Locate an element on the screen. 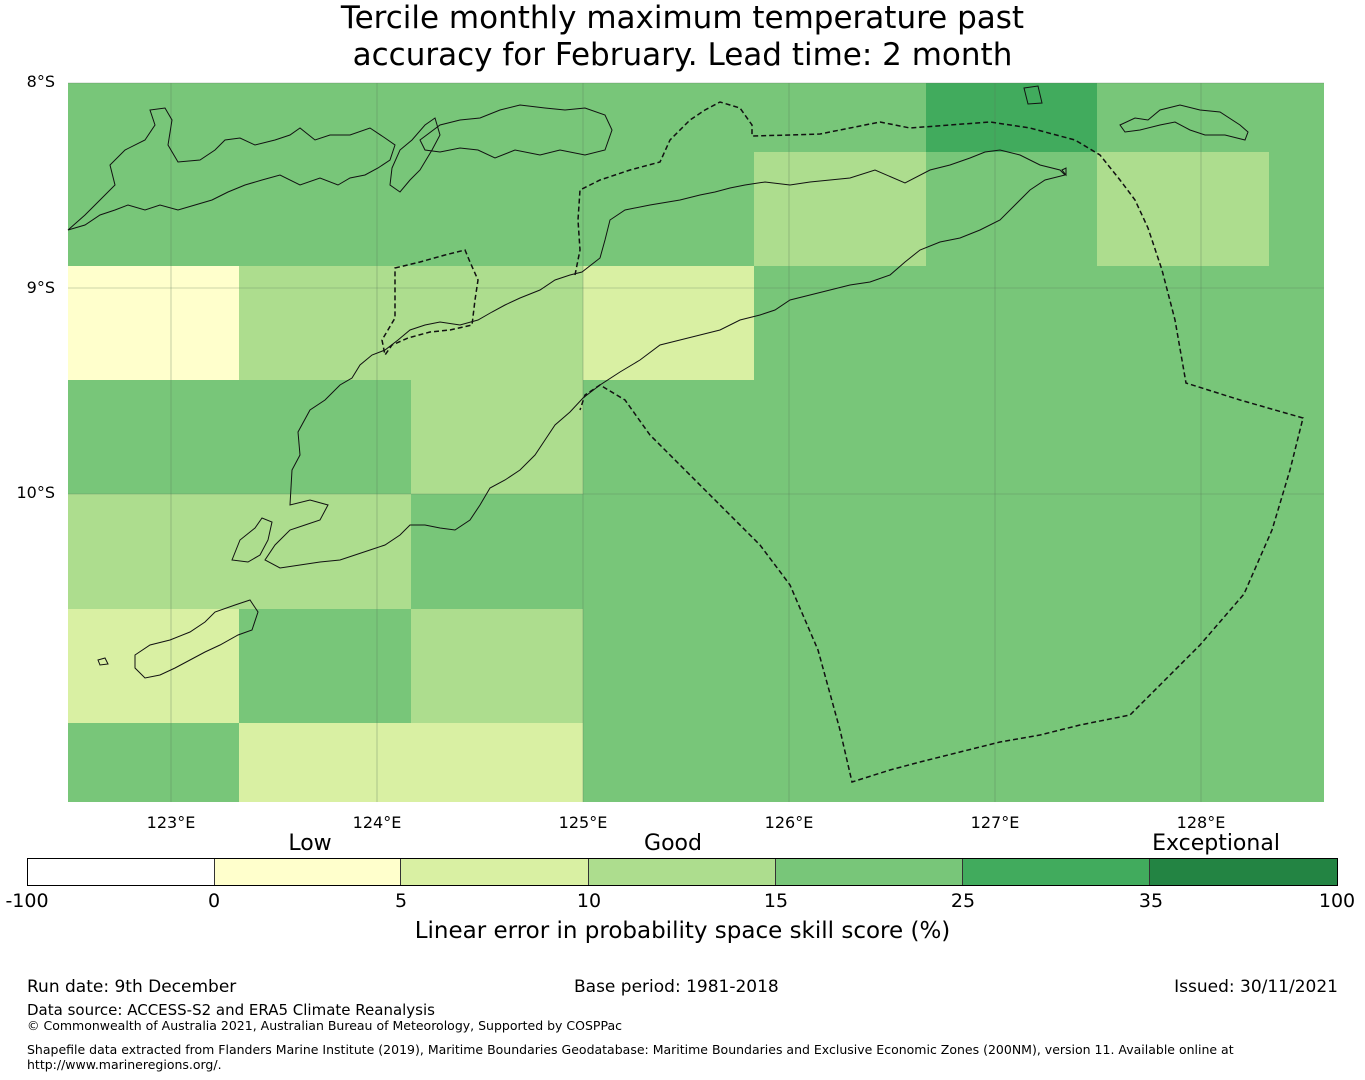 Image resolution: width=1365 pixels, height=1080 pixels. coastline-flores is located at coordinates (231, 169).